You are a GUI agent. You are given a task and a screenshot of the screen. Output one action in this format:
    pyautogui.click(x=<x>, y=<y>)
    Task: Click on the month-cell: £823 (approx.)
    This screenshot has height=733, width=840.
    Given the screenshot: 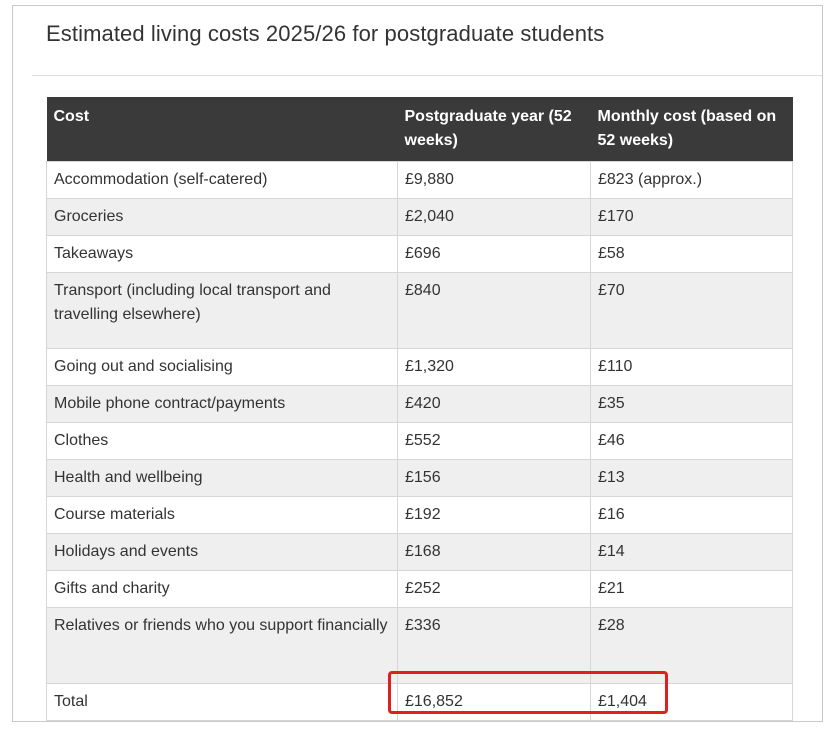 What is the action you would take?
    pyautogui.click(x=691, y=180)
    